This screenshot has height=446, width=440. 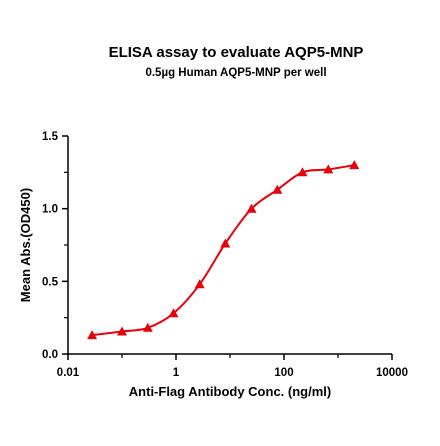 What do you see at coordinates (392, 373) in the screenshot?
I see `x-tick-label: 10000` at bounding box center [392, 373].